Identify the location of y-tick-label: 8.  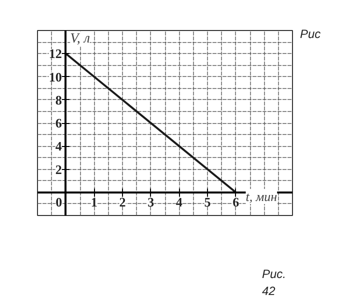
(58, 100).